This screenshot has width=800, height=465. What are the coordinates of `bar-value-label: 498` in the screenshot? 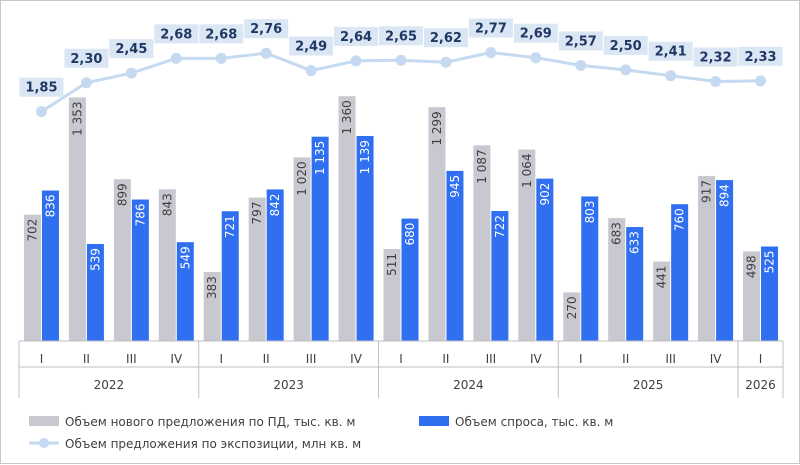 It's located at (752, 266).